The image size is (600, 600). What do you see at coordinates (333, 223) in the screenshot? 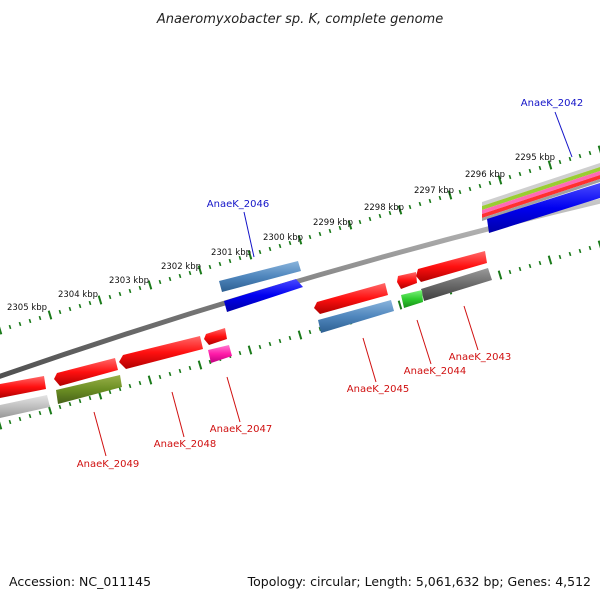
I see `tick-label: 2299 kbp` at bounding box center [333, 223].